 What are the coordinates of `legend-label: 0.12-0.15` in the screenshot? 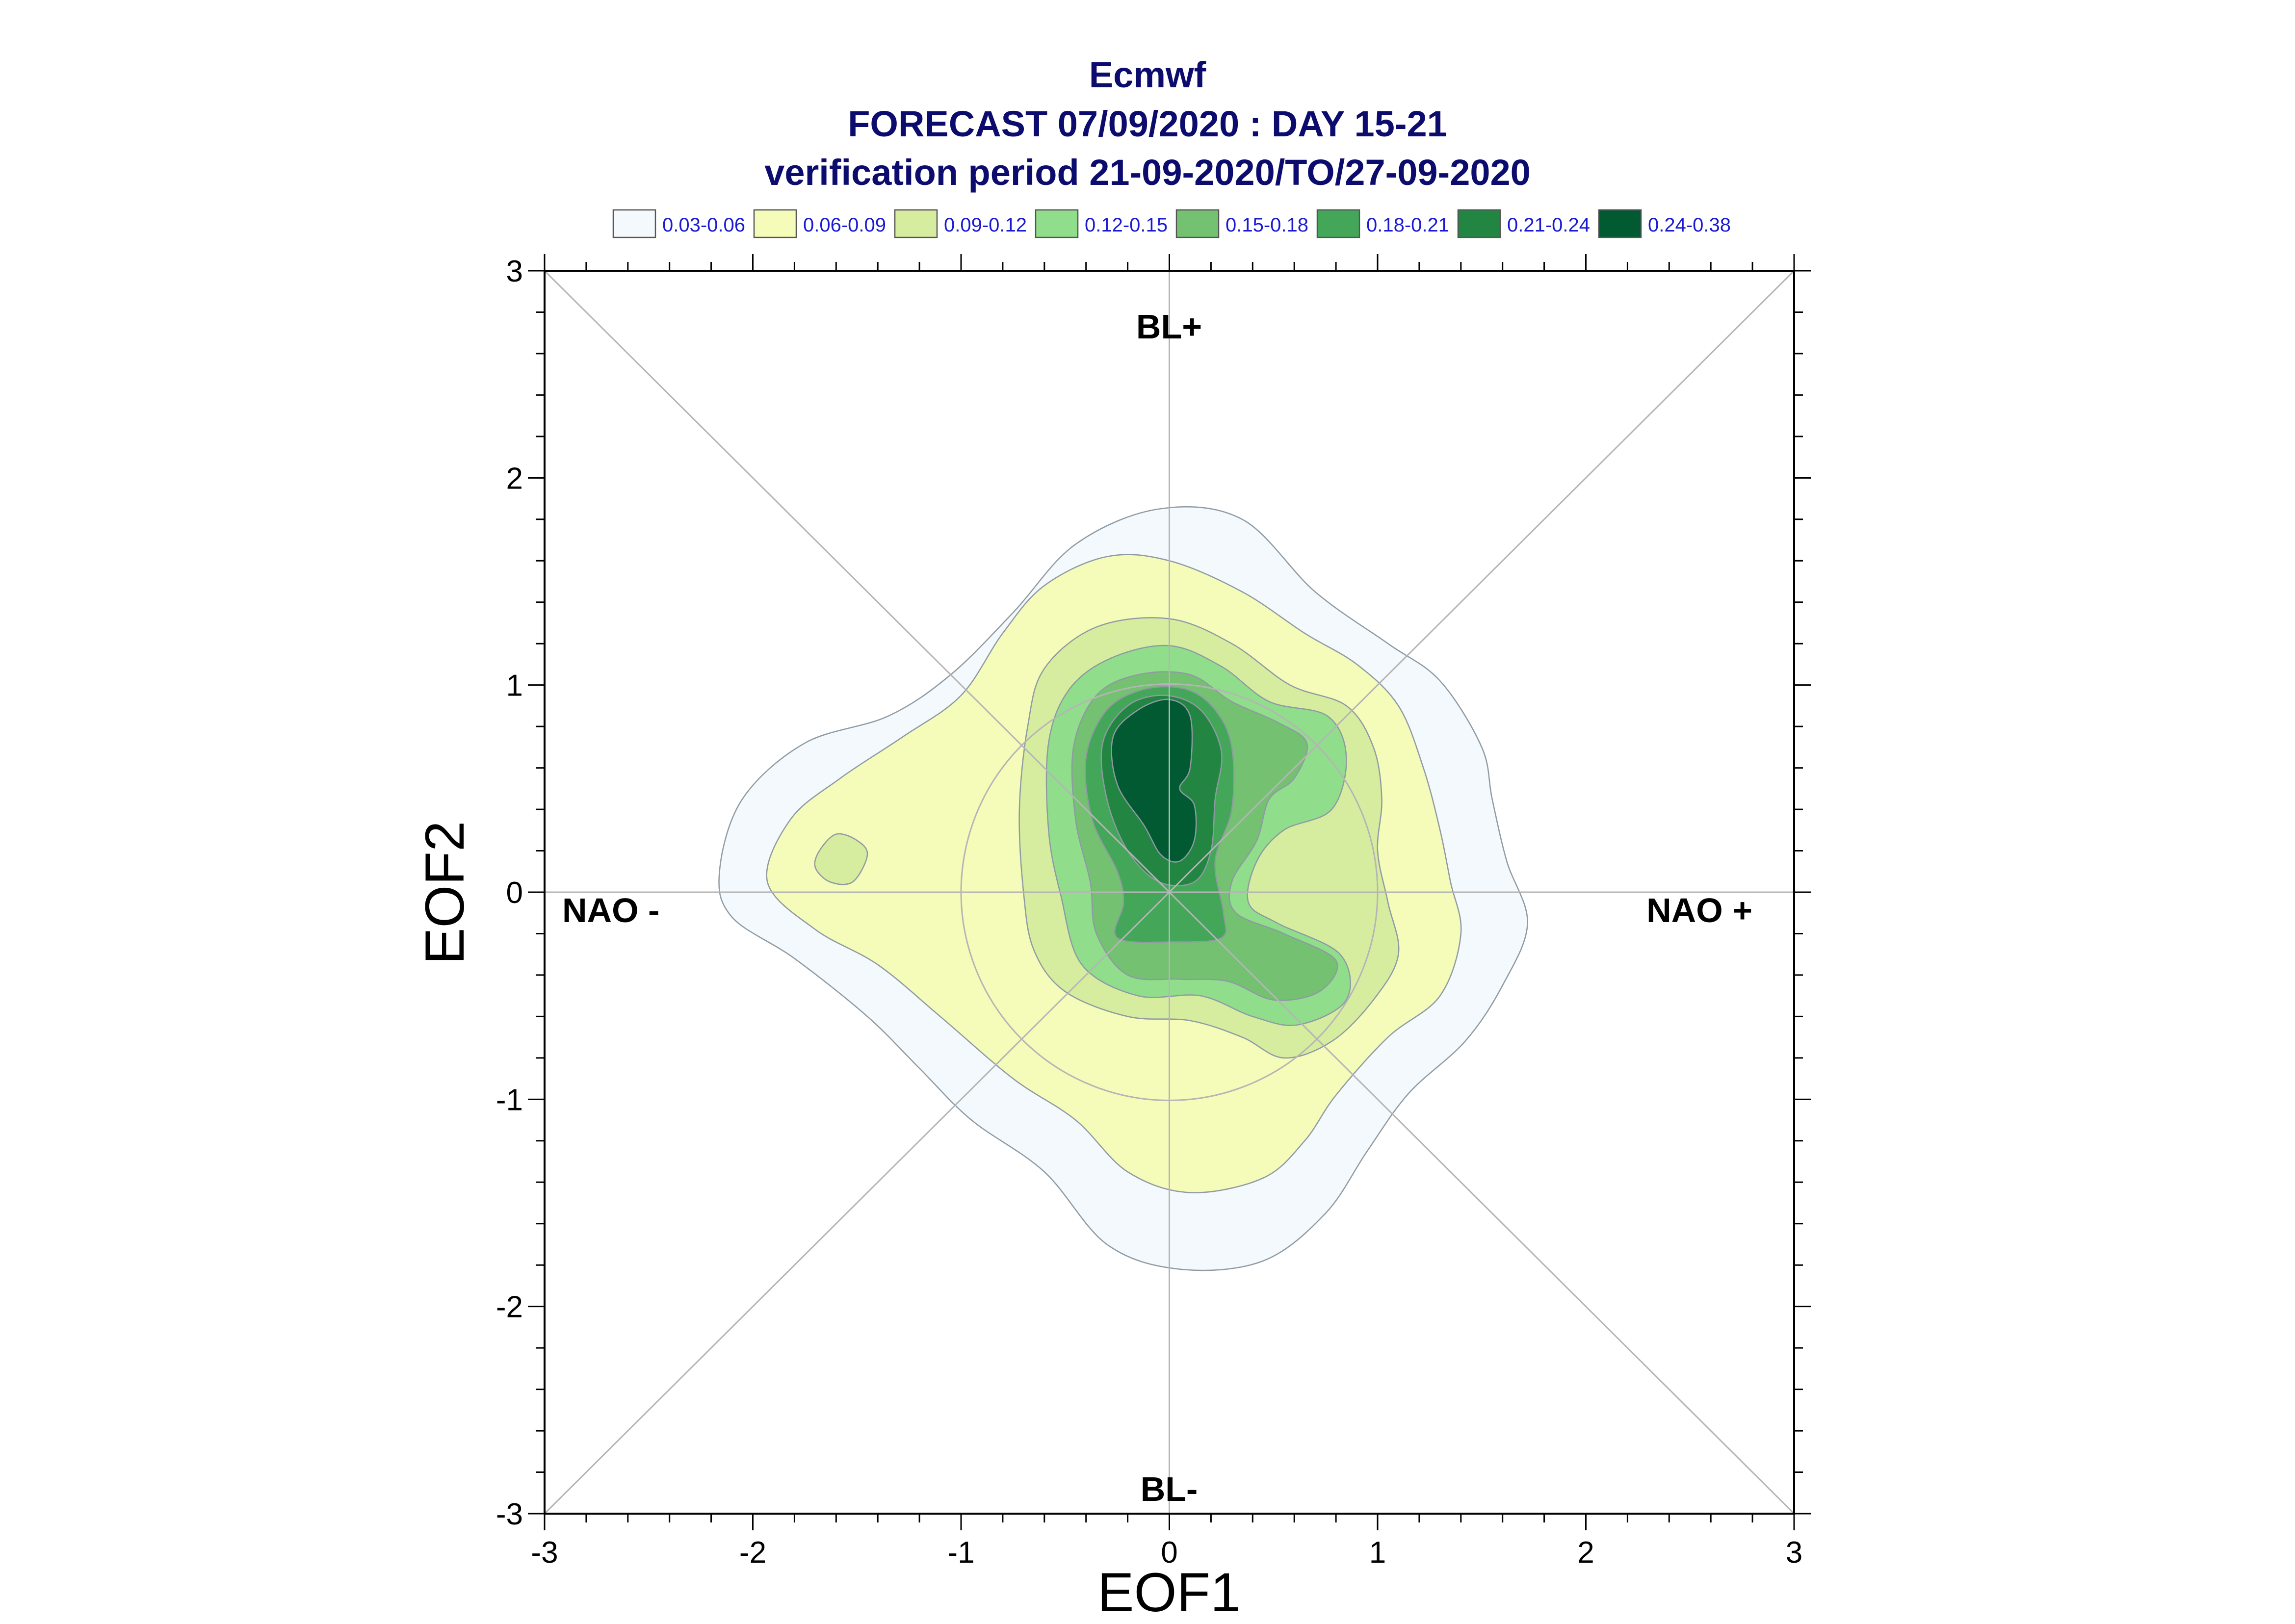 It's located at (1126, 225).